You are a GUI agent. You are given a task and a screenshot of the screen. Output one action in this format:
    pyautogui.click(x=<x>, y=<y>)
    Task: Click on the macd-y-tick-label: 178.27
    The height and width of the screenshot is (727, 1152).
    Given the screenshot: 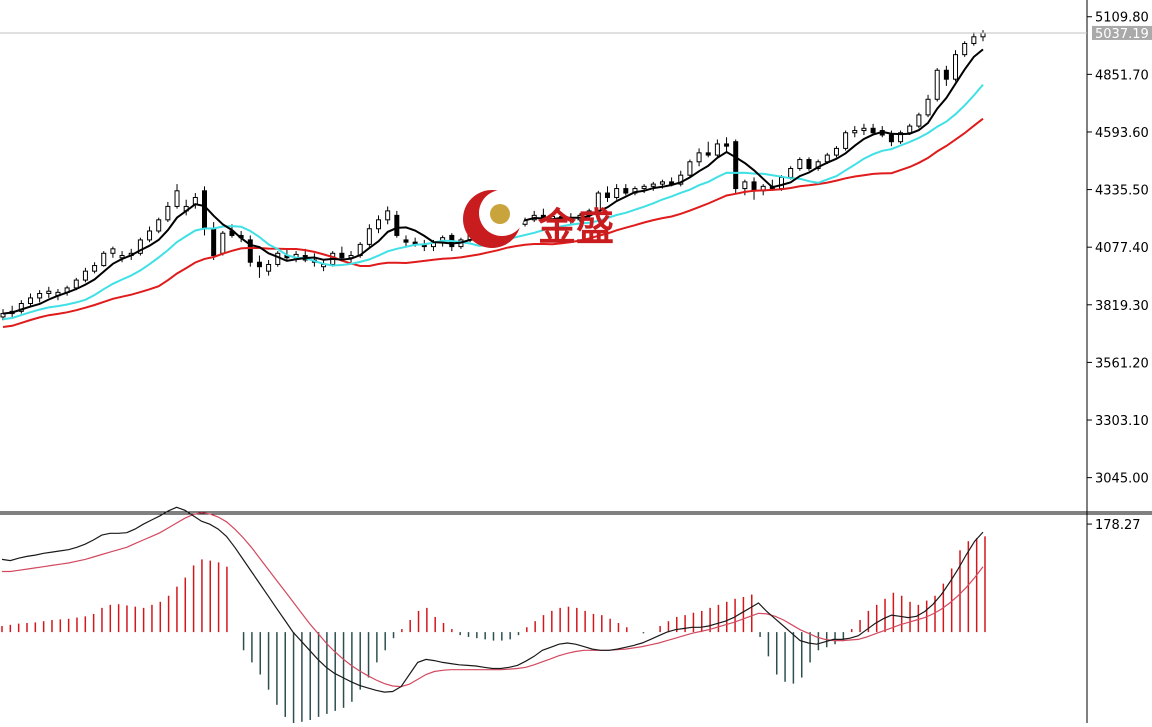 What is the action you would take?
    pyautogui.click(x=1118, y=525)
    